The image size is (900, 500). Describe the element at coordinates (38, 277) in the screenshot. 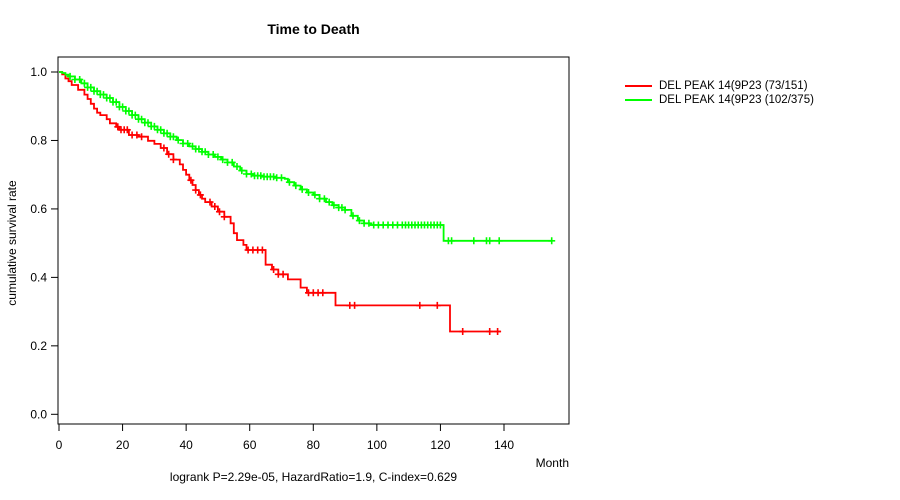

I see `y-tick-label: 0.4` at that location.